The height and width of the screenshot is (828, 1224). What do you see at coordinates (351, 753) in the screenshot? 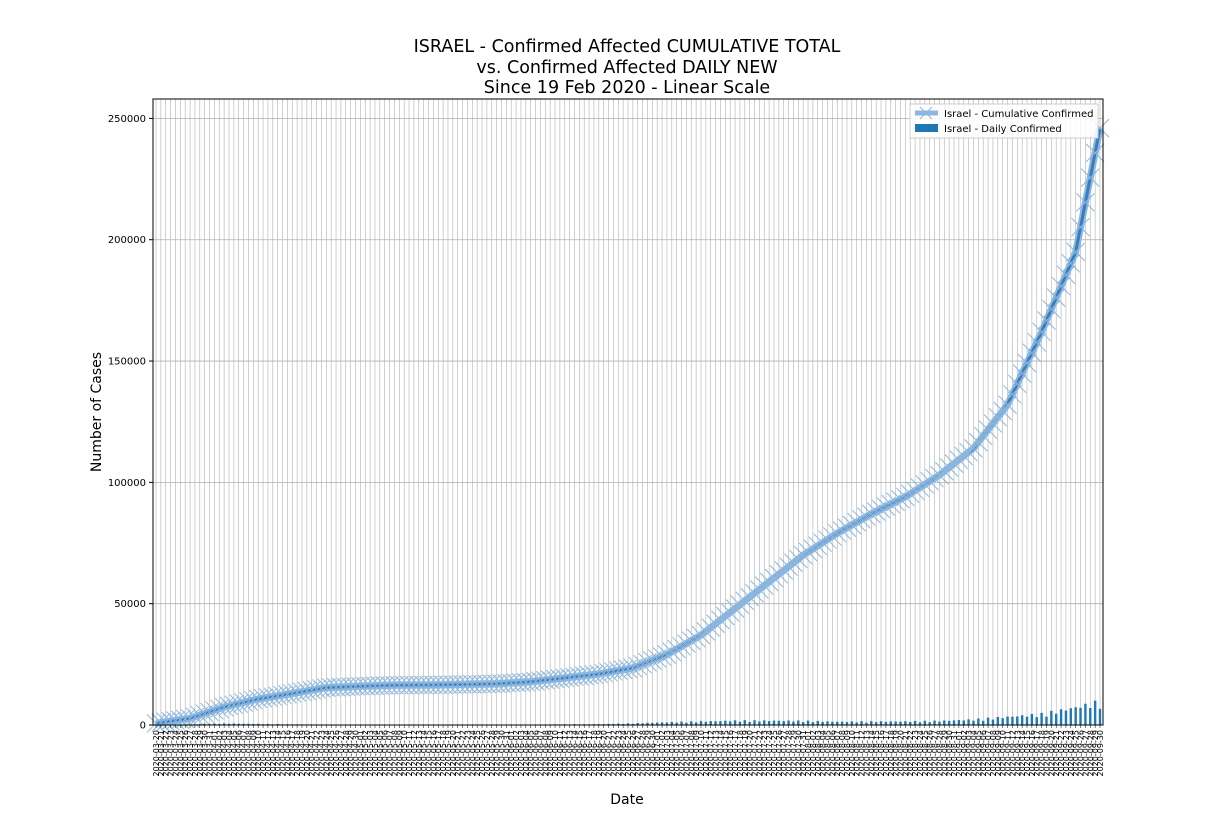
I see `x-tick-label: 2020-04-29` at bounding box center [351, 753].